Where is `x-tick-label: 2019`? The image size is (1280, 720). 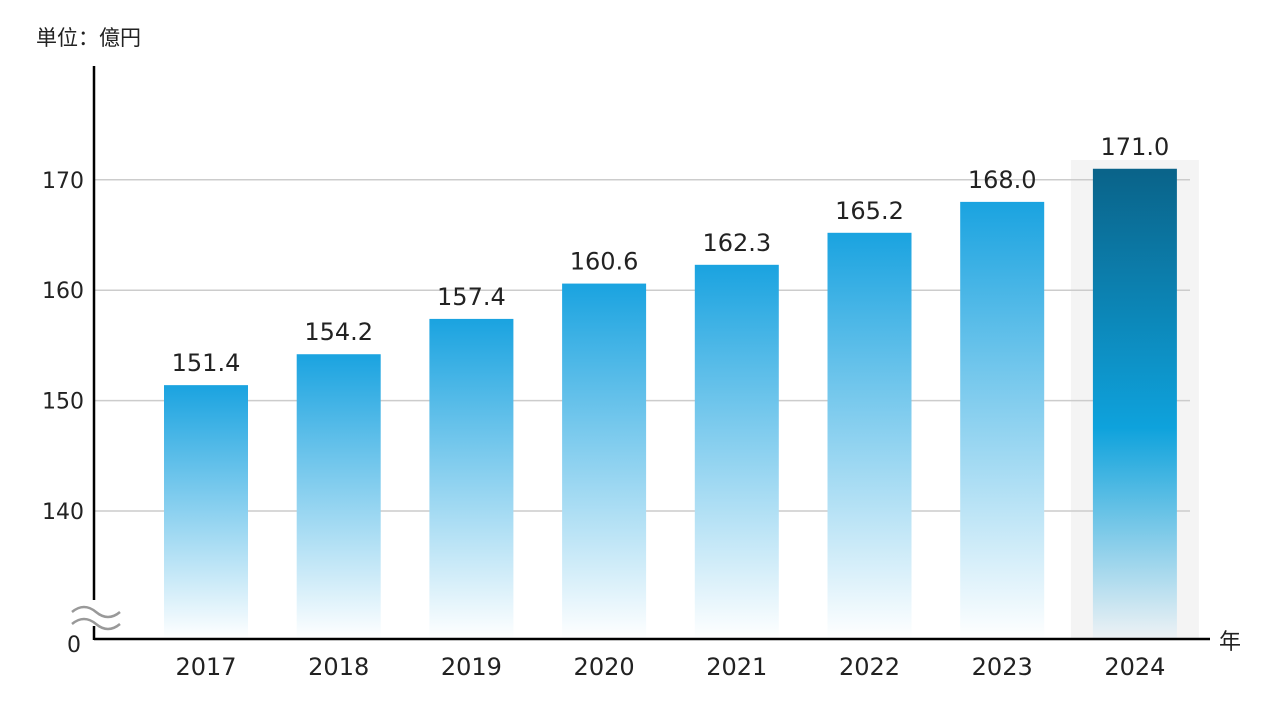
x-tick-label: 2019 is located at coordinates (471, 667).